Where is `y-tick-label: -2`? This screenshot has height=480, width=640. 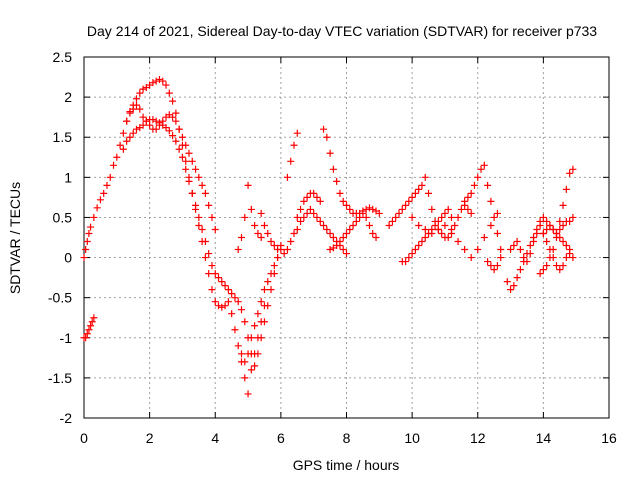 y-tick-label: -2 is located at coordinates (66, 418).